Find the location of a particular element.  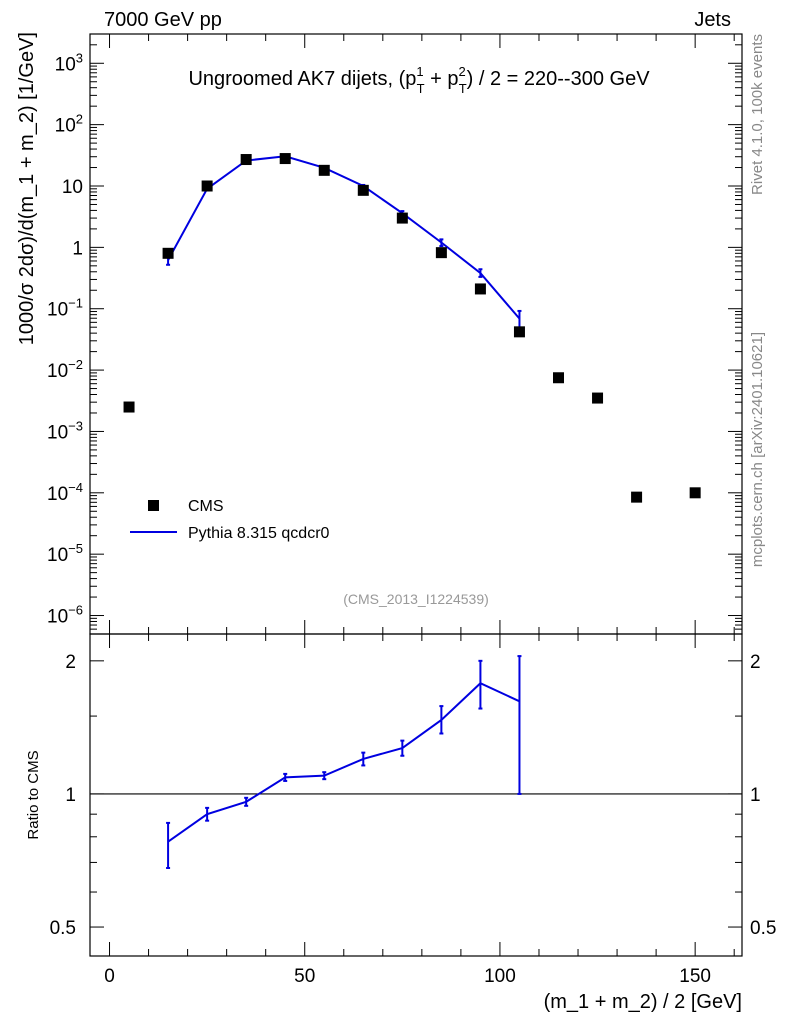

ratio-y-tick-label: 0.5 is located at coordinates (63, 928).